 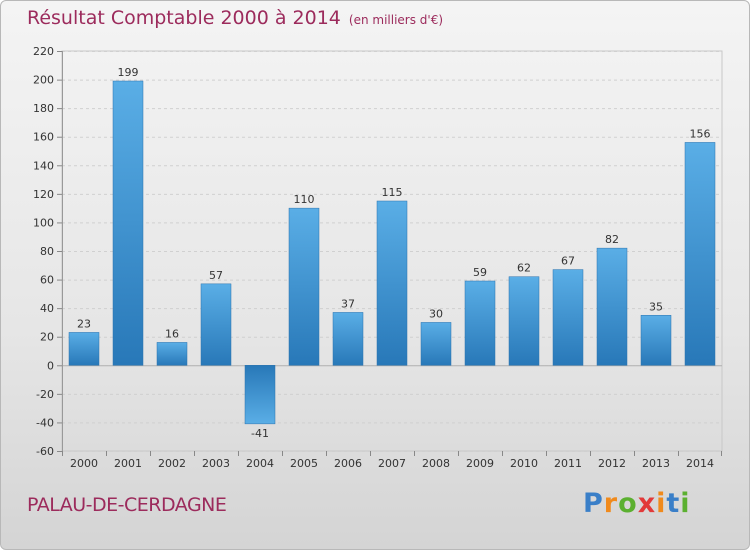 I want to click on bar-2014, so click(x=700, y=254).